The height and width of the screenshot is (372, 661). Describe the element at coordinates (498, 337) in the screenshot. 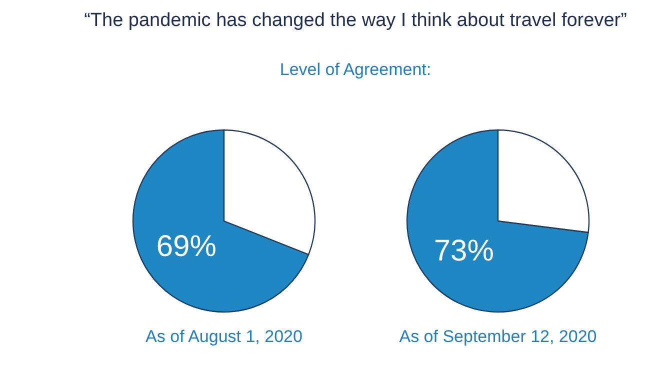

I see `text: As of September 12, 2020` at that location.